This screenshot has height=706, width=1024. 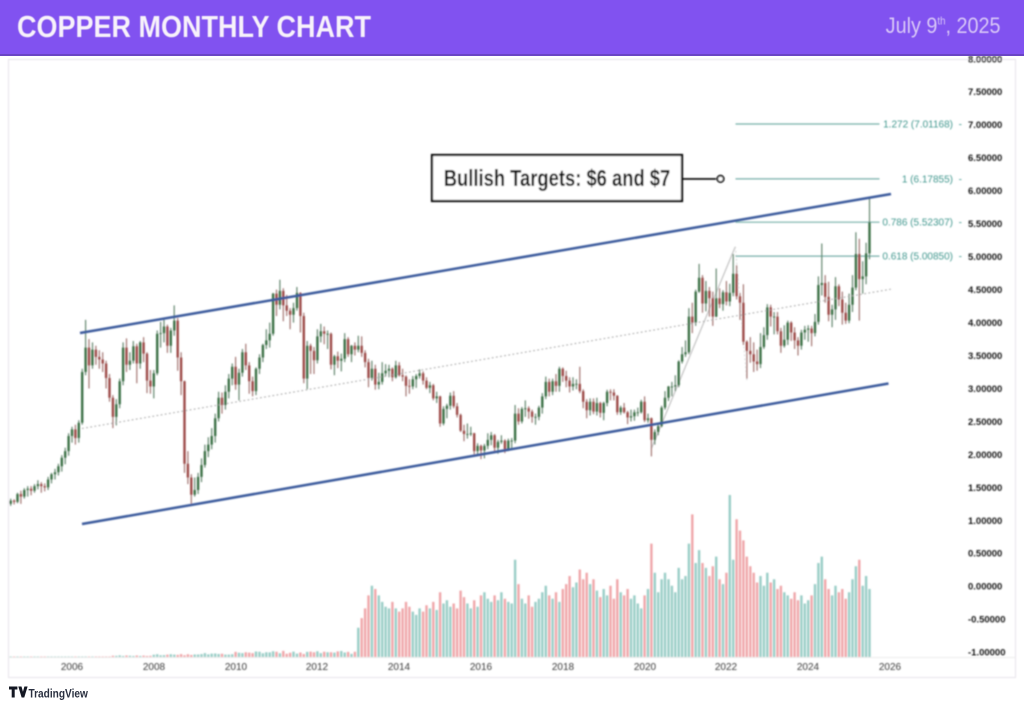 What do you see at coordinates (985, 422) in the screenshot?
I see `svg-text: 2.50000` at bounding box center [985, 422].